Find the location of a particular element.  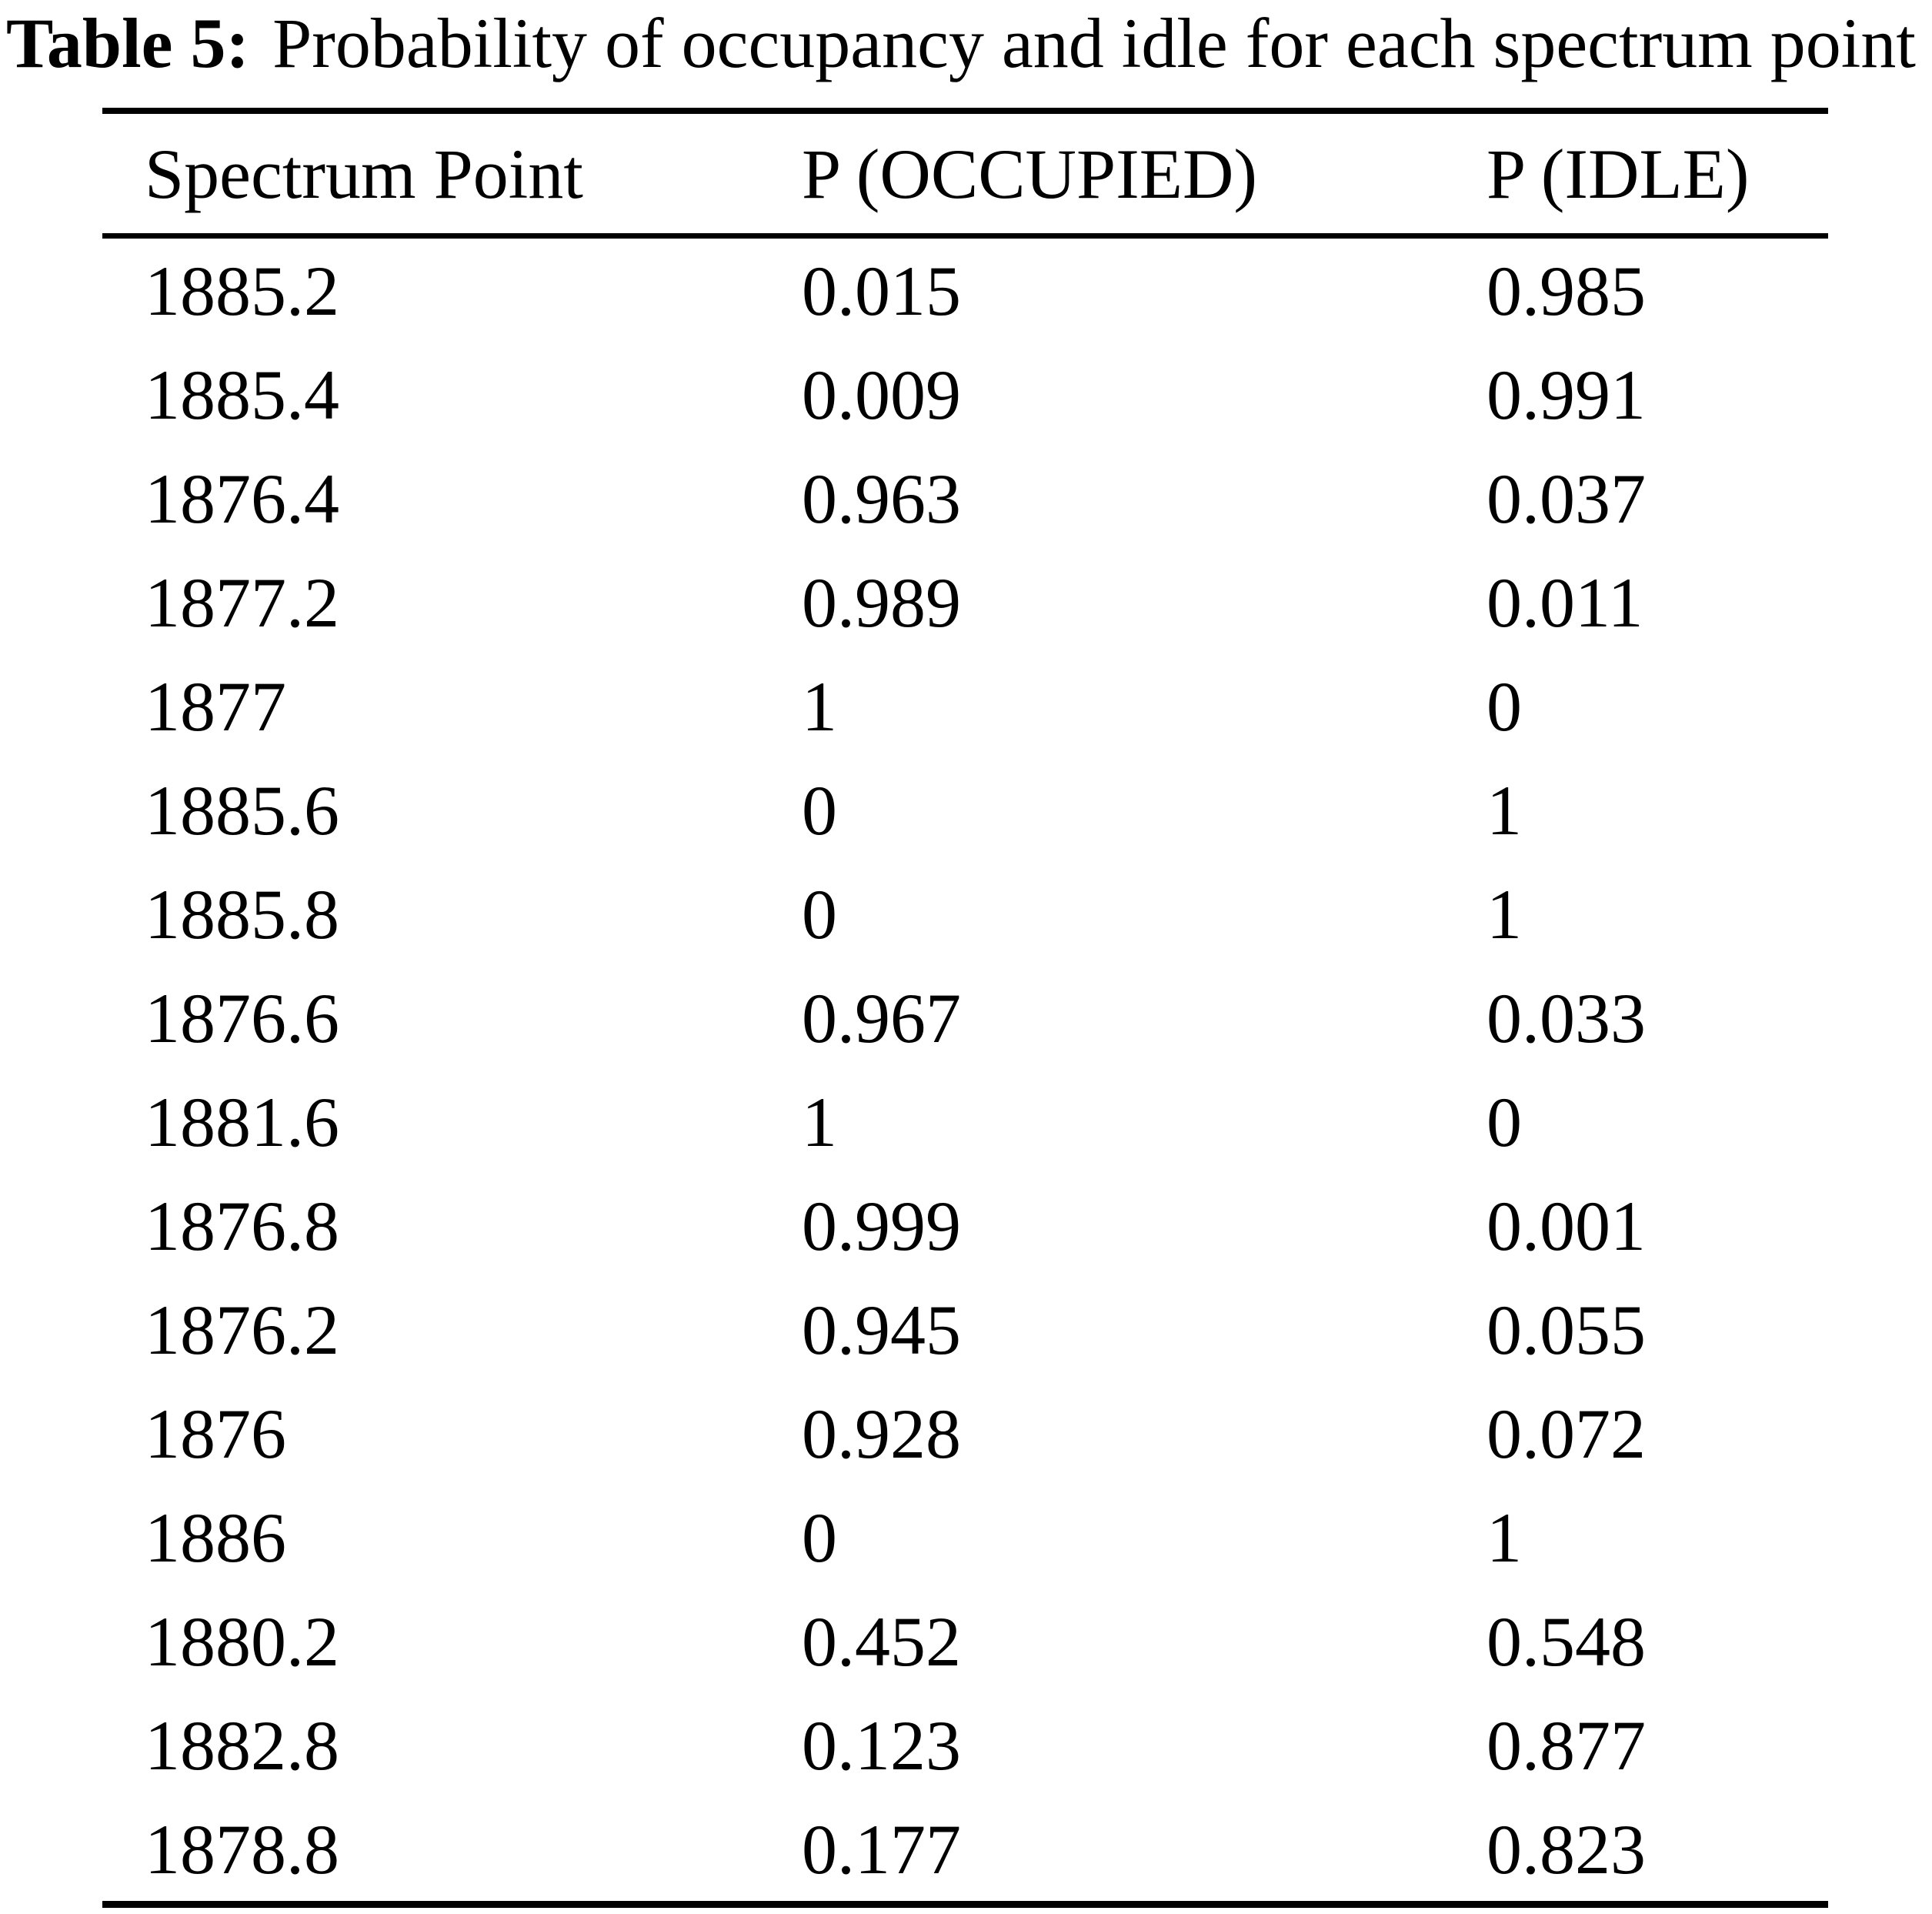

table-row: 1878.8 0.177 0.823 is located at coordinates (965, 1851).